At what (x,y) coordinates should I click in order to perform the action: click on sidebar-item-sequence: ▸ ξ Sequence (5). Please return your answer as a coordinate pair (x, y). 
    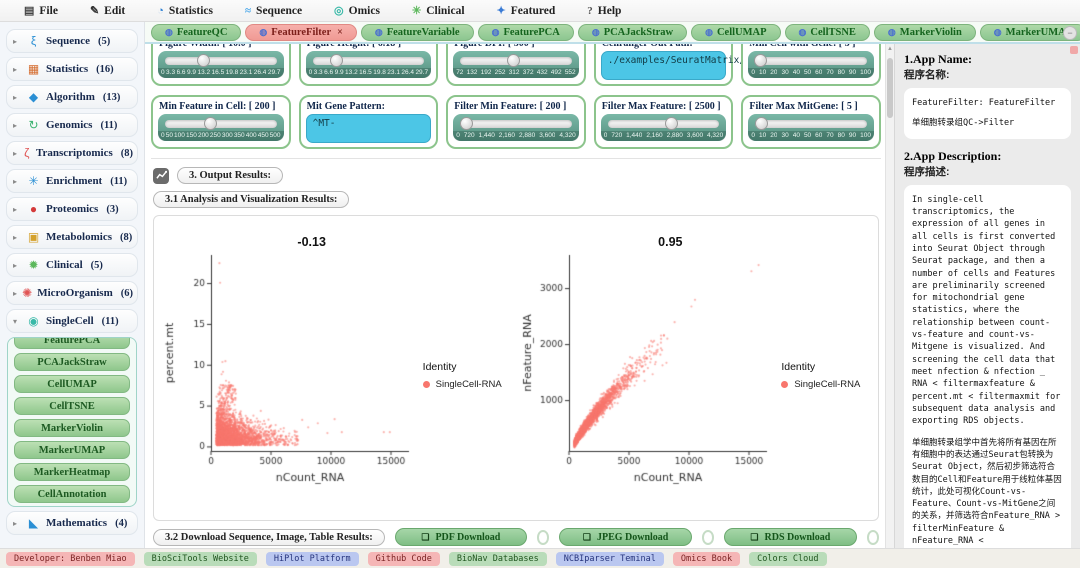
    Looking at the image, I should click on (72, 41).